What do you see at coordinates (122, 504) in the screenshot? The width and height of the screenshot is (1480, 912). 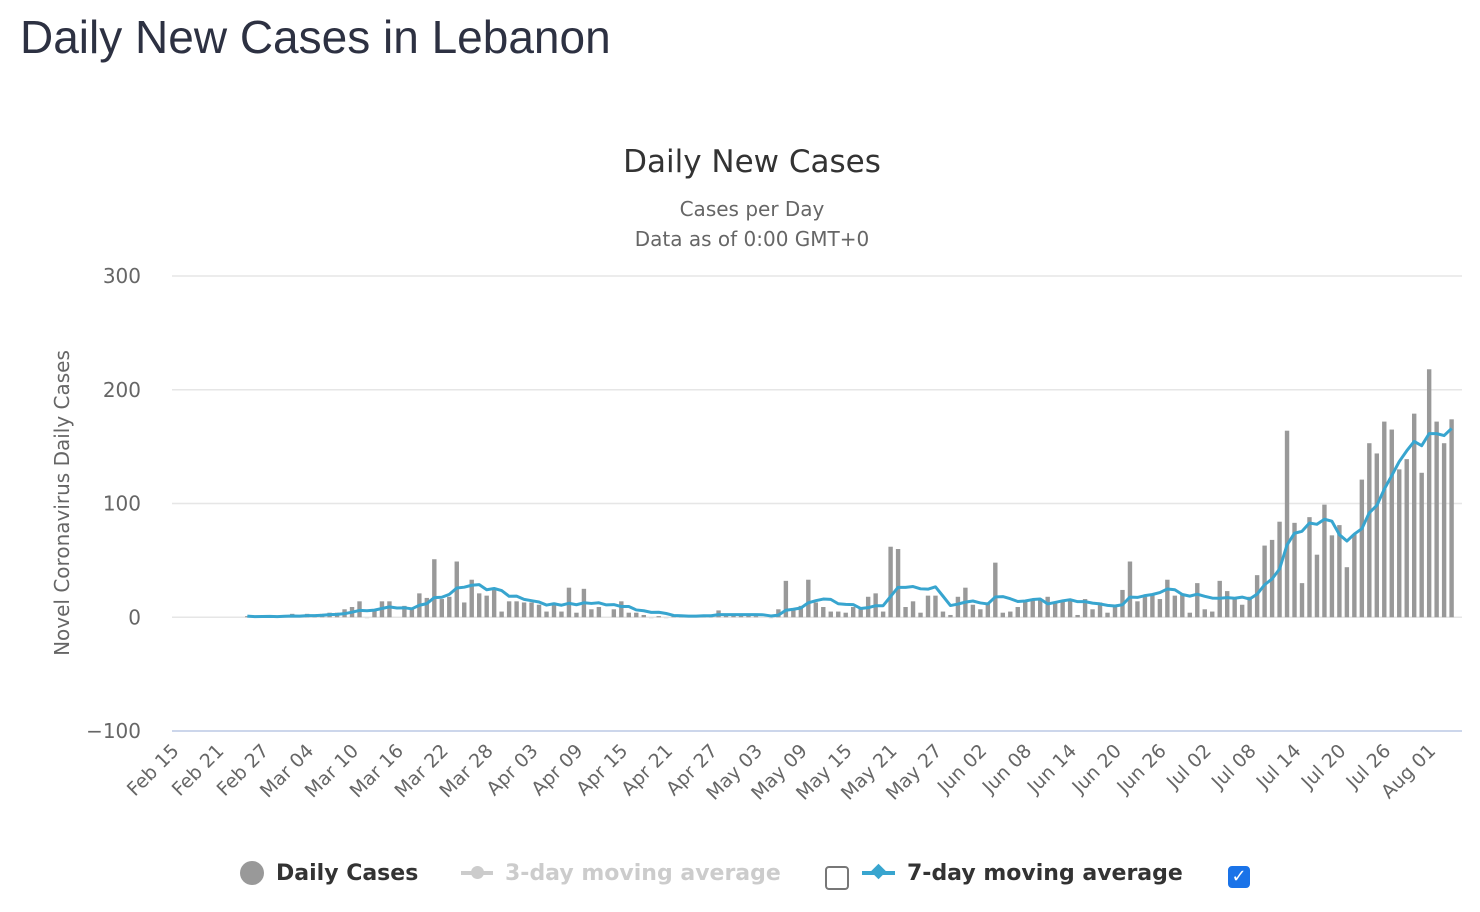 I see `y-tick-label: 100` at bounding box center [122, 504].